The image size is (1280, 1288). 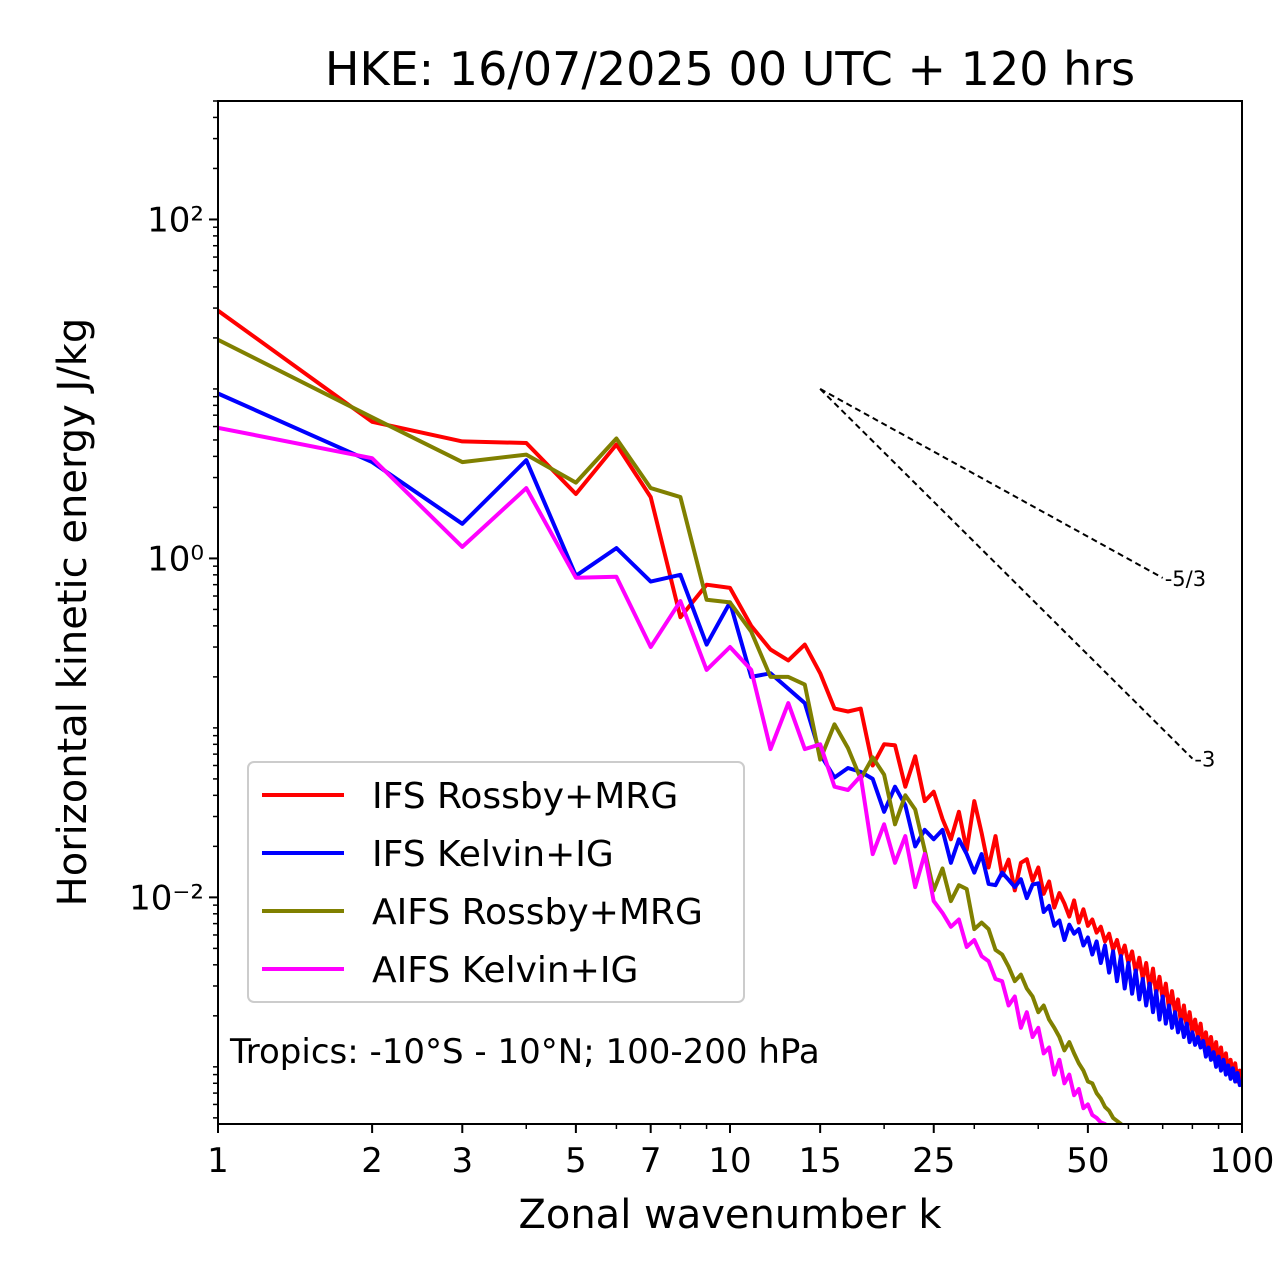 What do you see at coordinates (1185, 579) in the screenshot?
I see `reference-slope-label: -5/3` at bounding box center [1185, 579].